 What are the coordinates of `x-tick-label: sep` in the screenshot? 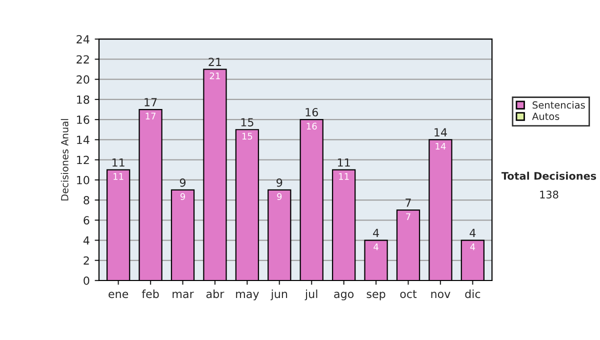 It's located at (376, 296).